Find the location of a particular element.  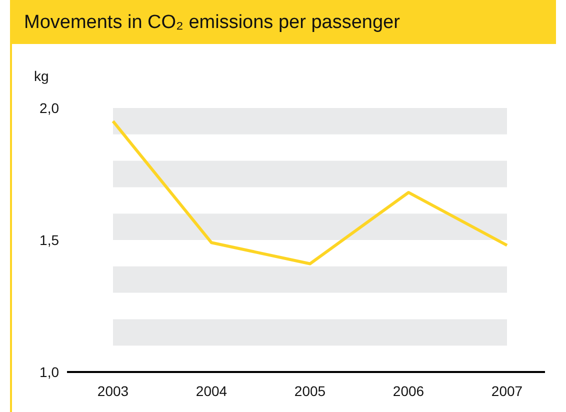

y-axis-title: kg is located at coordinates (41, 76).